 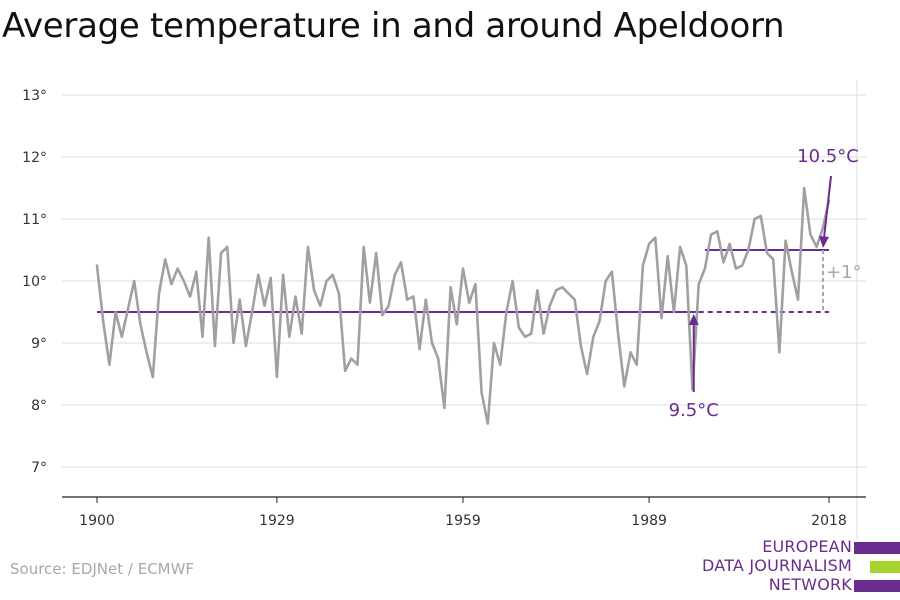 I want to click on y-tick-label-13: 13°, so click(x=34, y=96).